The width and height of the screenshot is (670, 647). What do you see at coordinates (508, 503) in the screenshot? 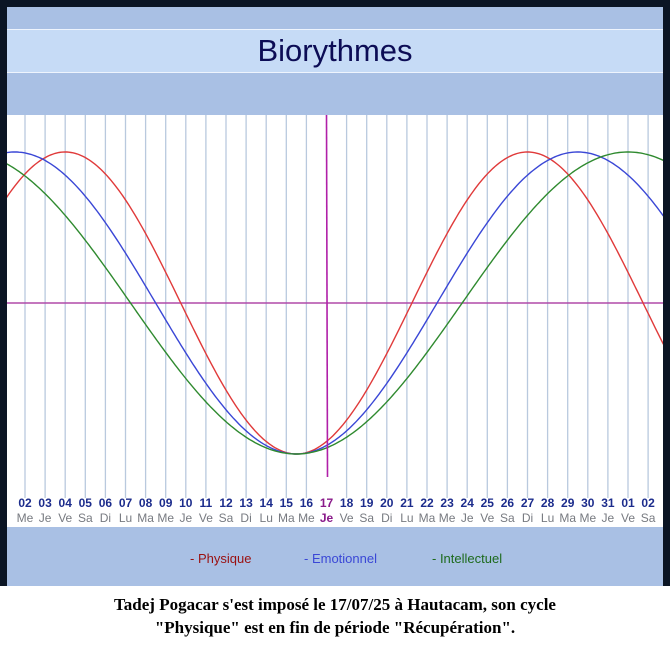
I see `x-tick-day: 26` at bounding box center [508, 503].